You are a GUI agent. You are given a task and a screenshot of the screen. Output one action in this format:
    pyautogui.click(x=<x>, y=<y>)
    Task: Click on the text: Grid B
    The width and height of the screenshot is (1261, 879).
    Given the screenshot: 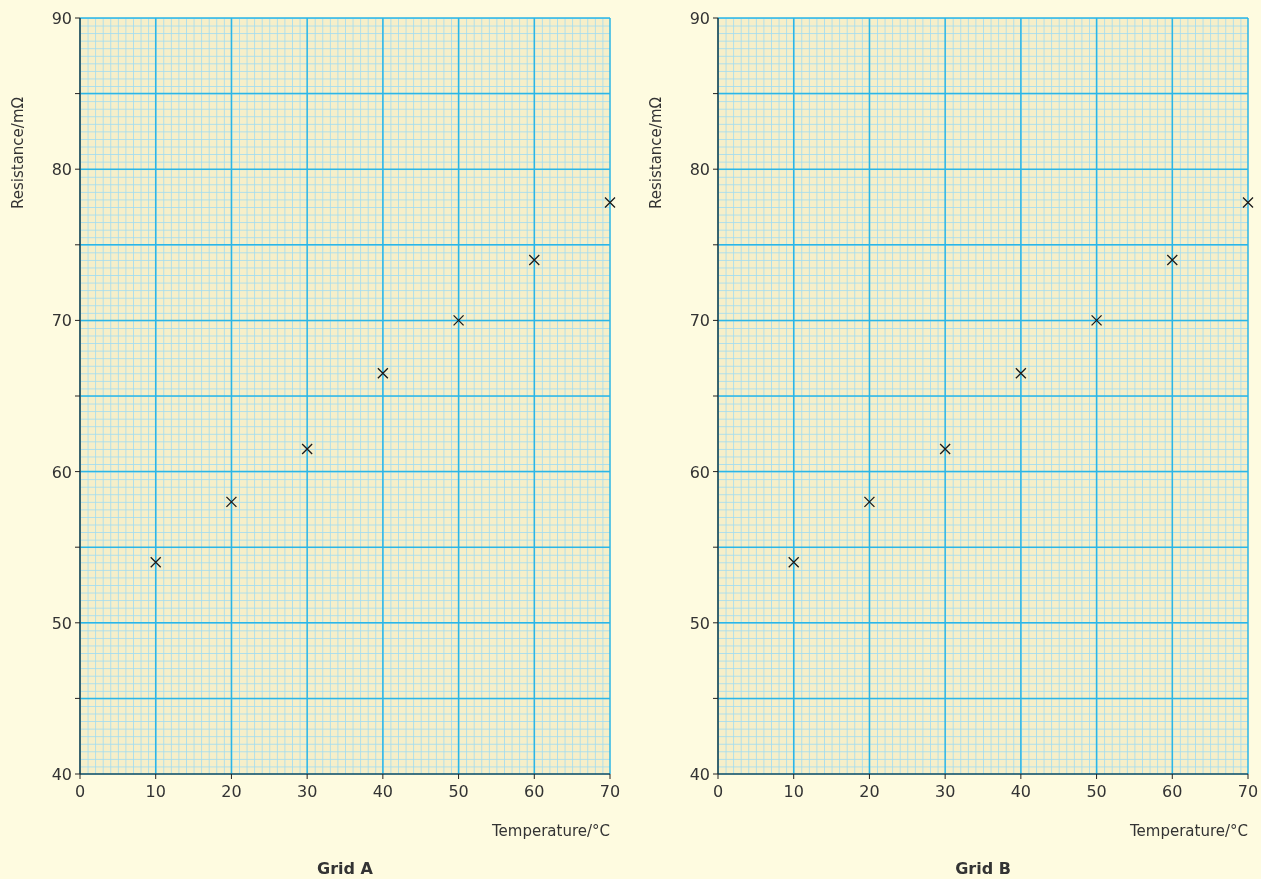 What is the action you would take?
    pyautogui.click(x=983, y=868)
    